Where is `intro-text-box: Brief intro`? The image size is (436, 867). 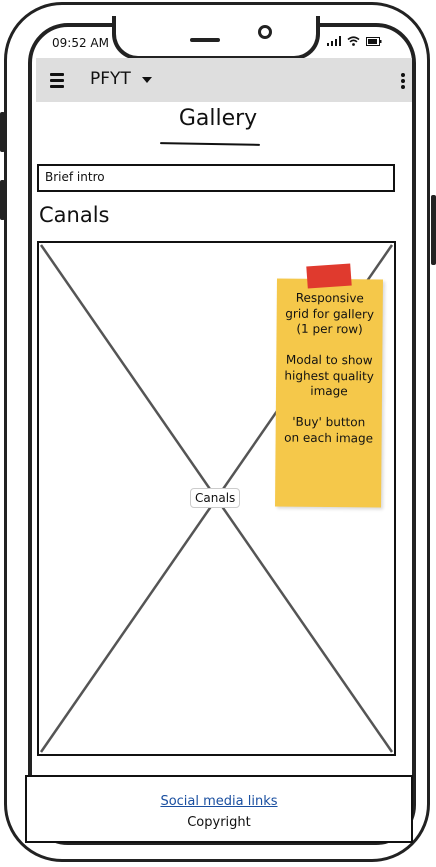
intro-text-box: Brief intro is located at coordinates (216, 178).